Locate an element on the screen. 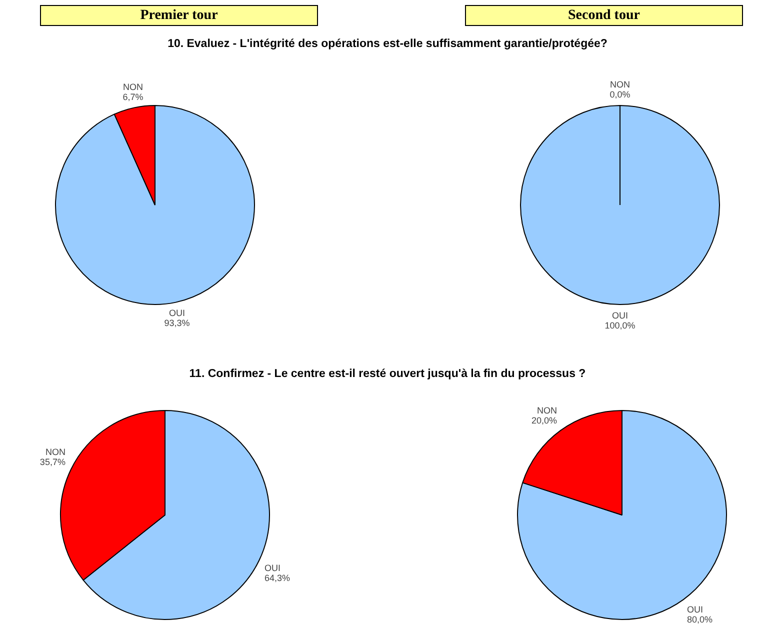 The height and width of the screenshot is (638, 775). text: 10. Evaluez - L'intégrité des opérations est-elle suffisamment garantie/protégée? is located at coordinates (387, 44).